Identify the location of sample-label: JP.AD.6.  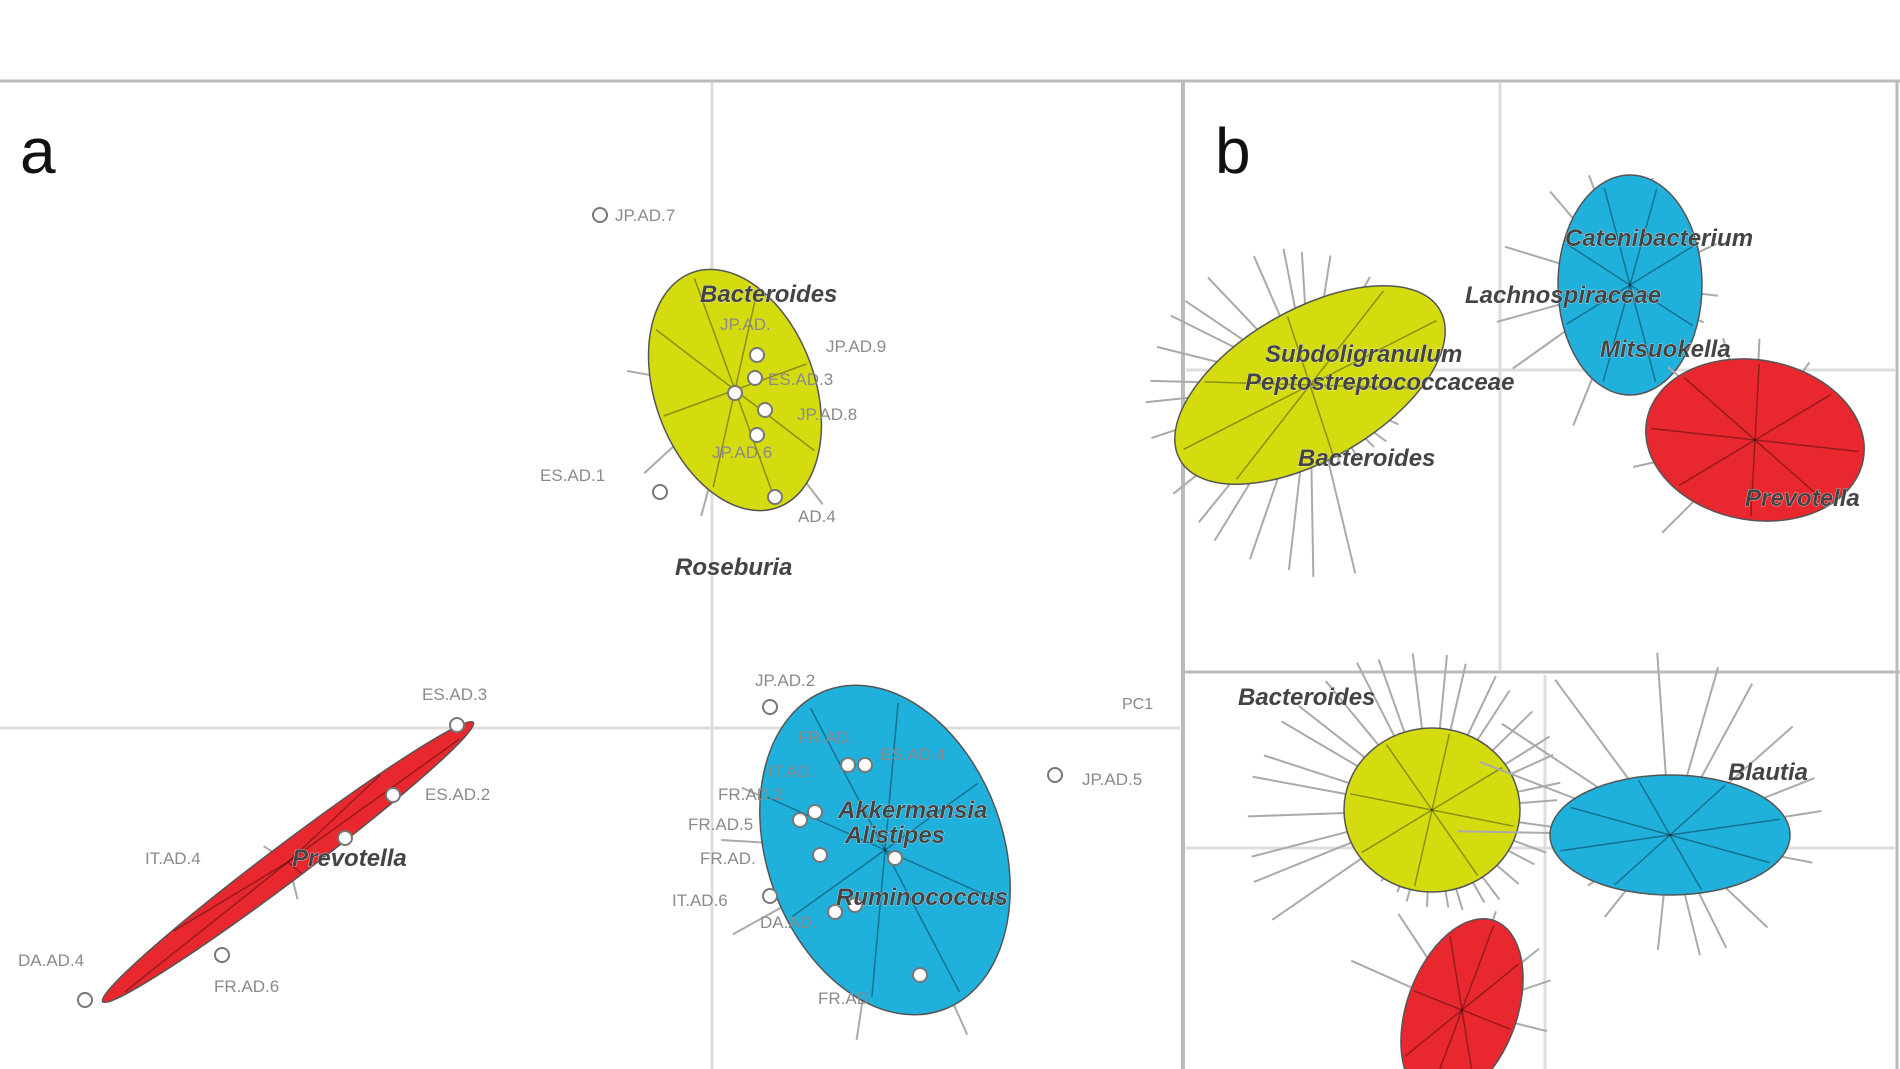
(742, 452).